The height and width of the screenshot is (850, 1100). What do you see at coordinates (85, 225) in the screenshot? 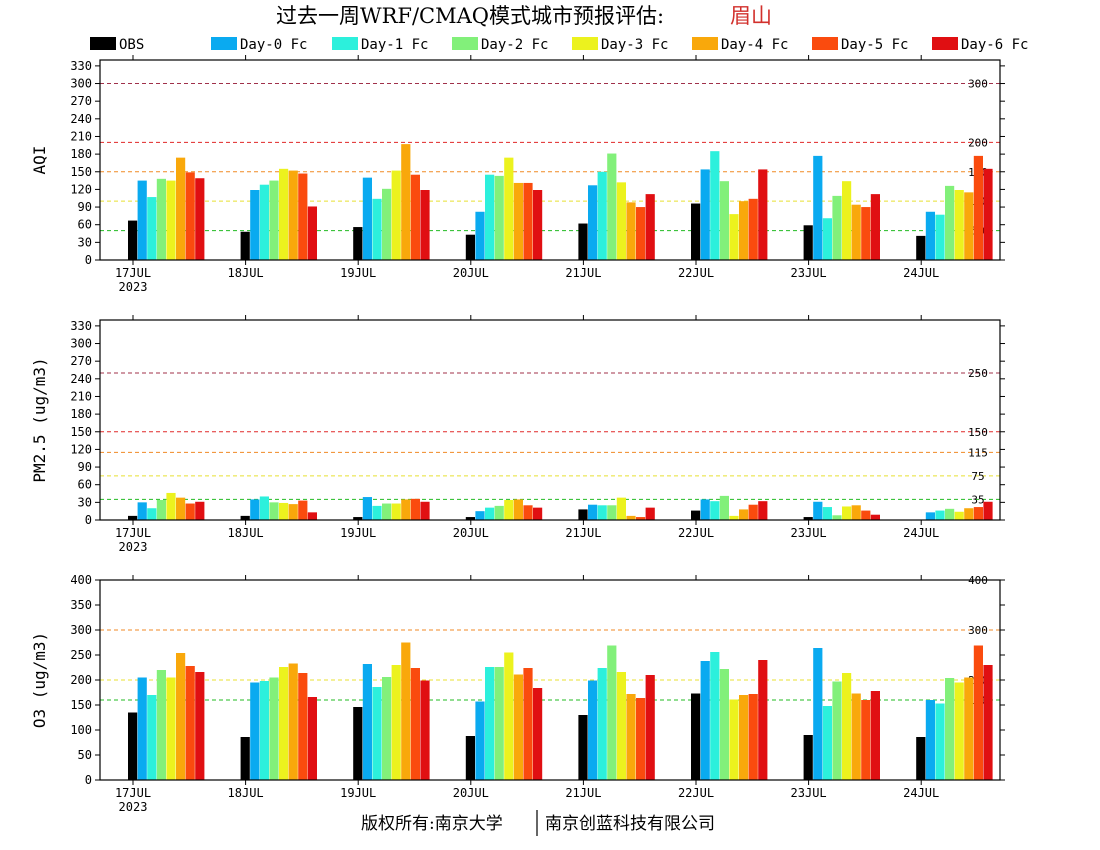
I see `y-tick-label: 60` at bounding box center [85, 225].